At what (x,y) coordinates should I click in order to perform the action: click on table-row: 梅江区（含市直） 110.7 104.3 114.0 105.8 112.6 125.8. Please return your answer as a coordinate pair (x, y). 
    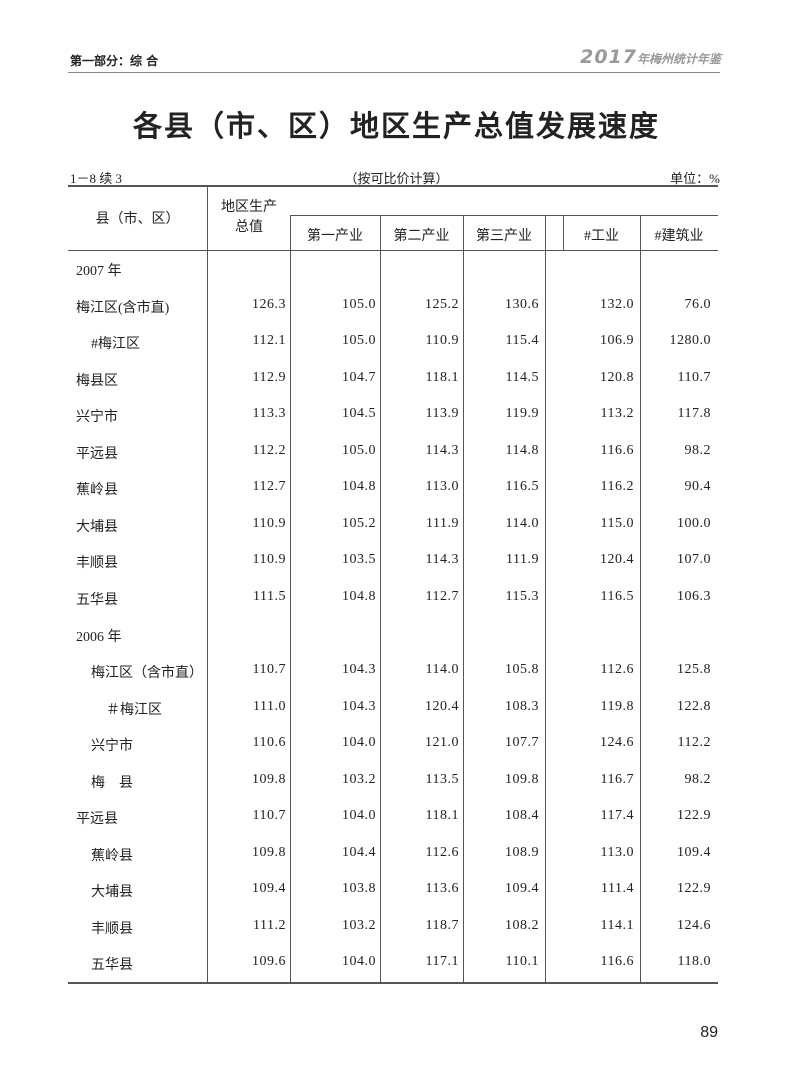
    Looking at the image, I should click on (393, 671).